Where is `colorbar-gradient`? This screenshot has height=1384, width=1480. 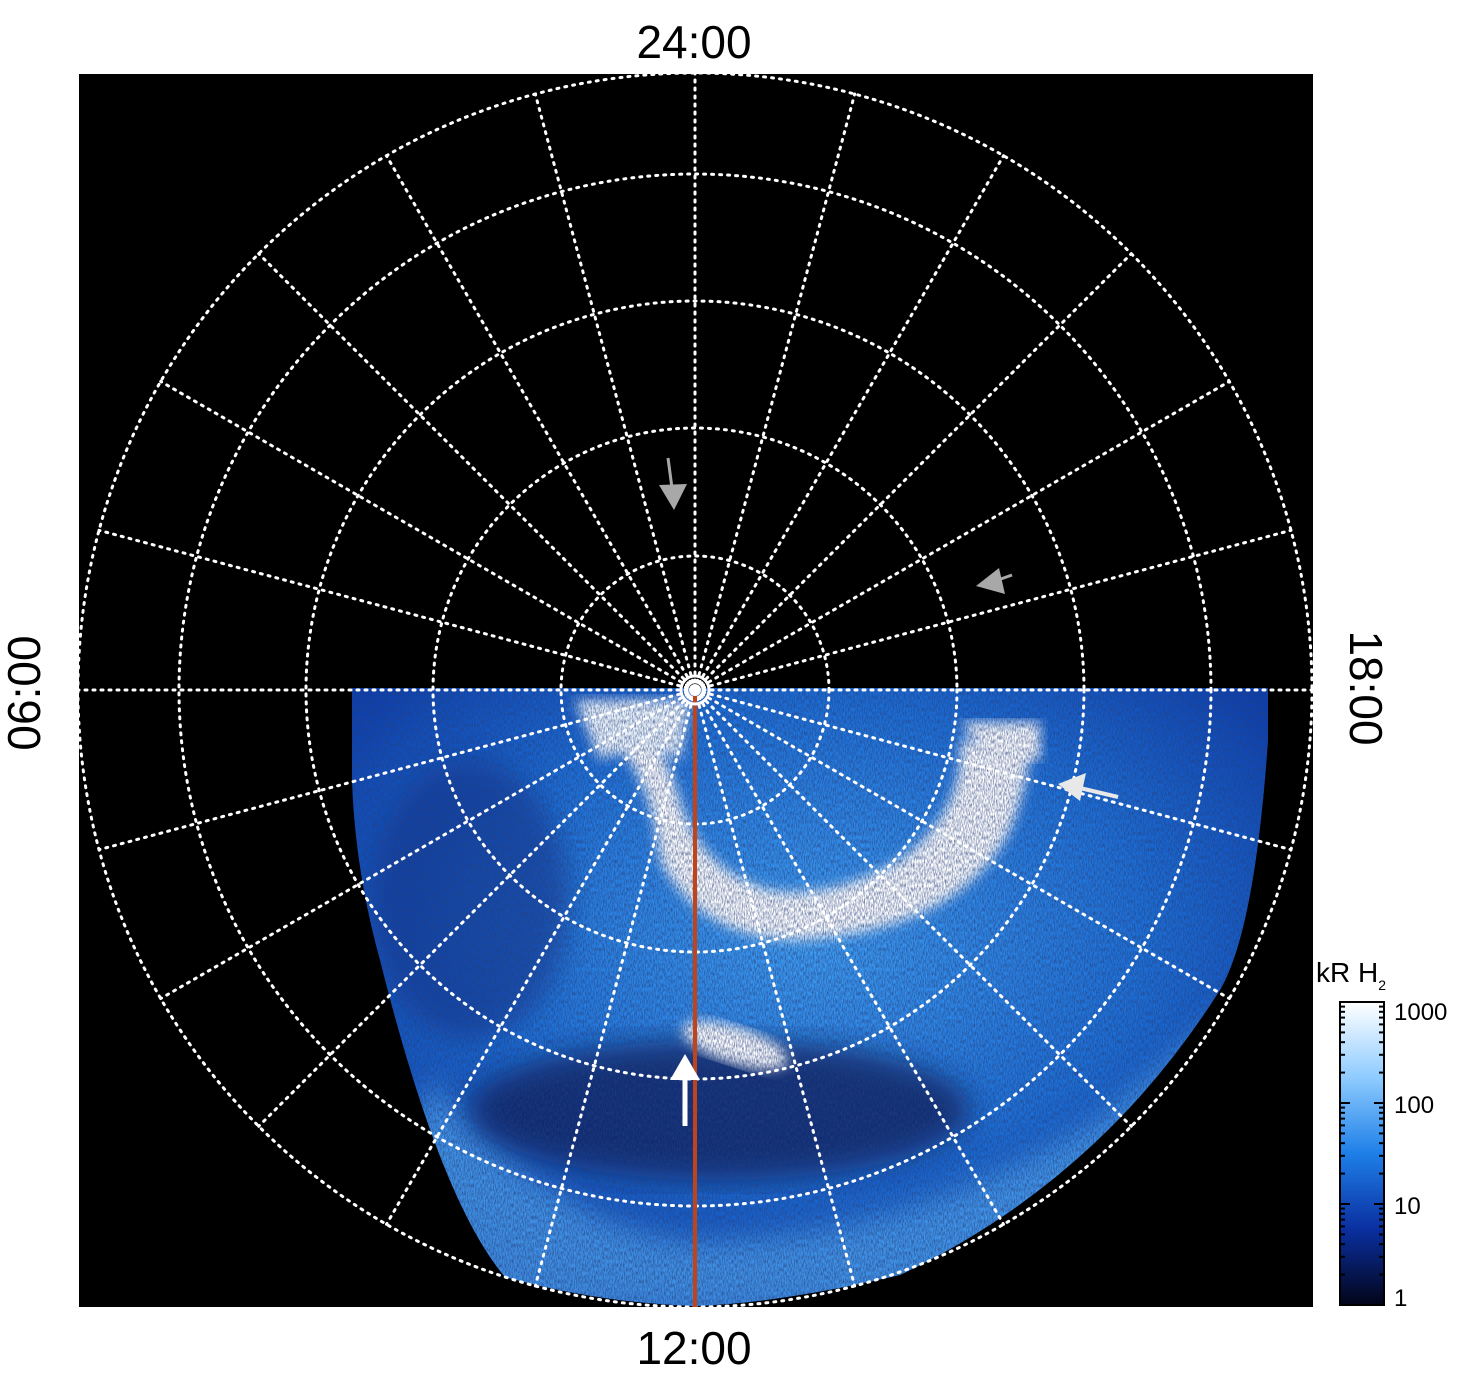
colorbar-gradient is located at coordinates (1362, 1153).